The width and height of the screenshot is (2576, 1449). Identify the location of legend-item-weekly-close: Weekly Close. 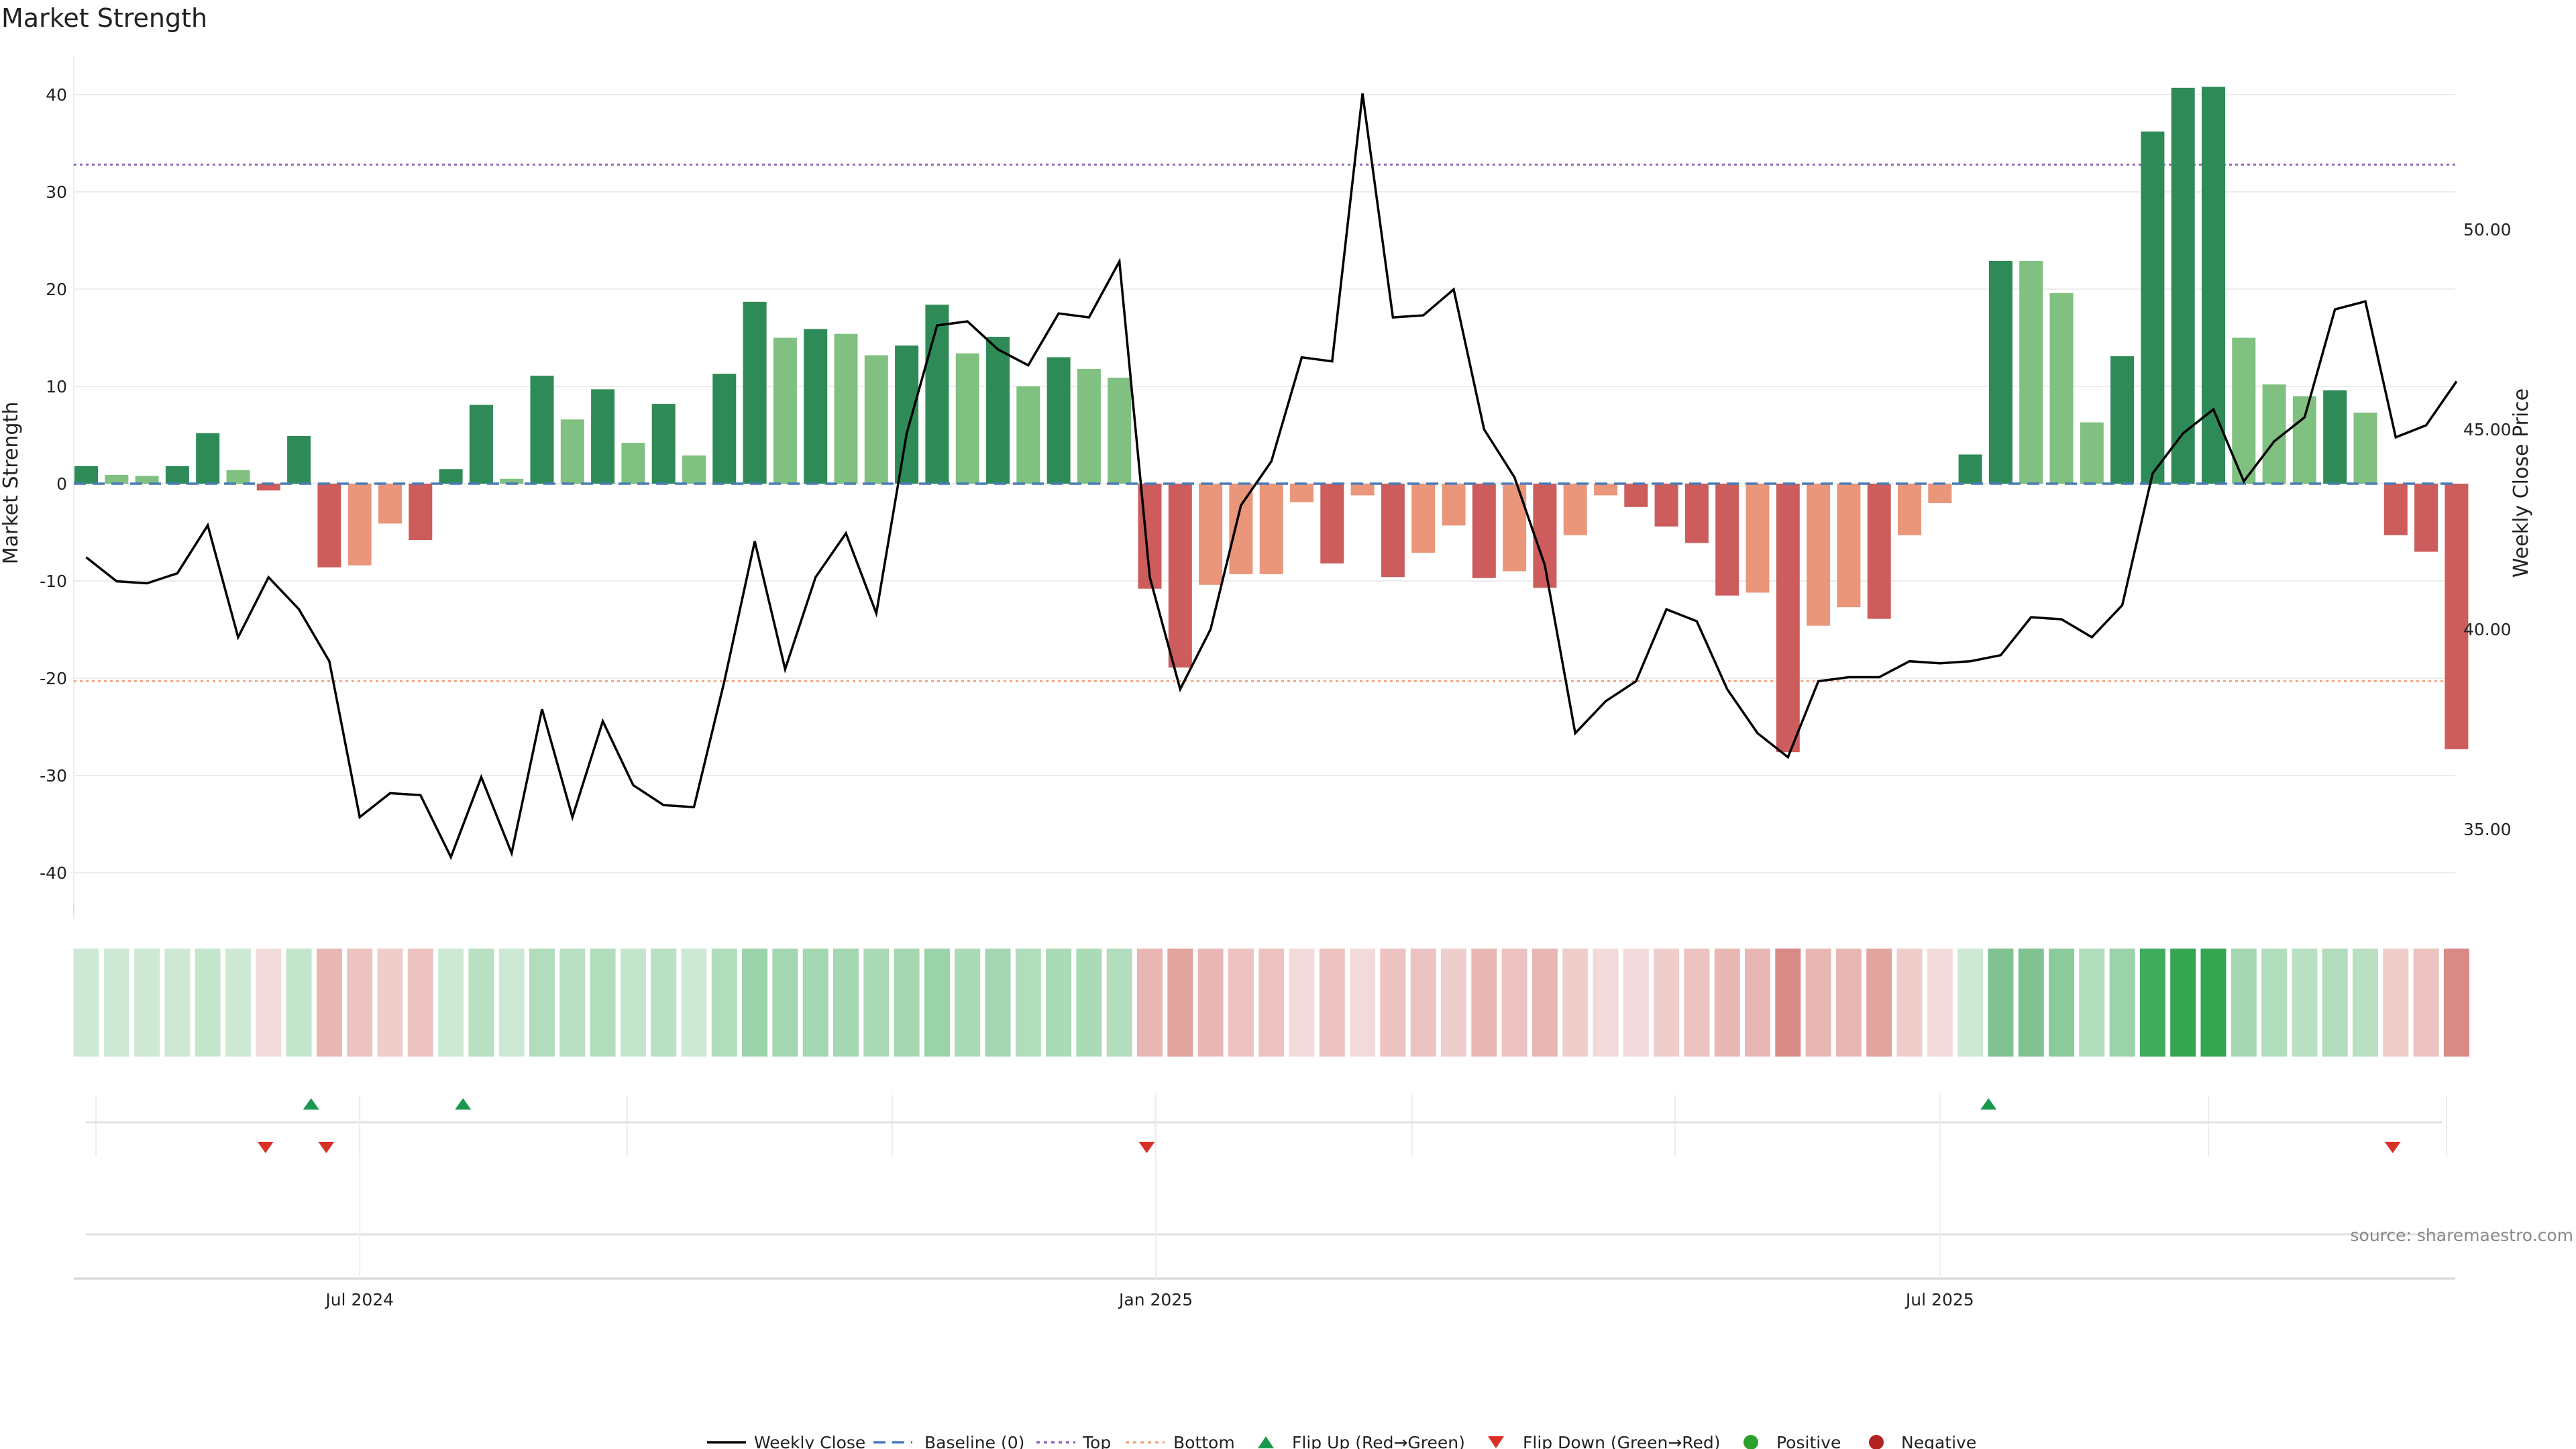
(786, 1441).